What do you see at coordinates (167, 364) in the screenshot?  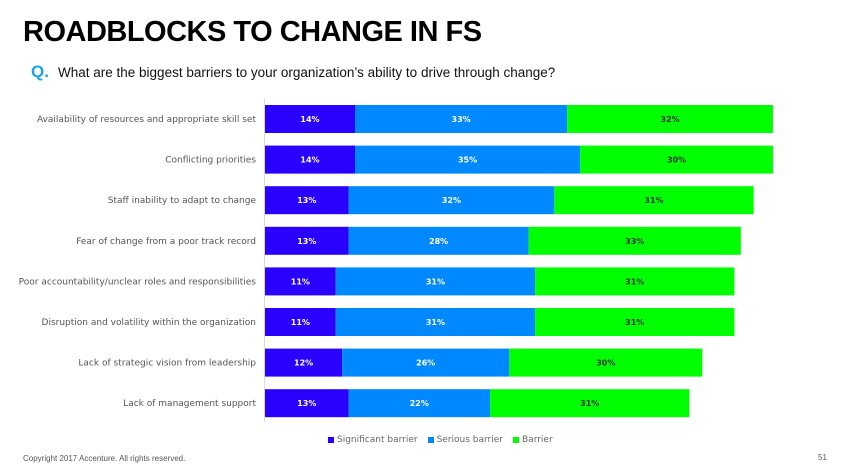 I see `category-label: Lack of strategic vision from leadership` at bounding box center [167, 364].